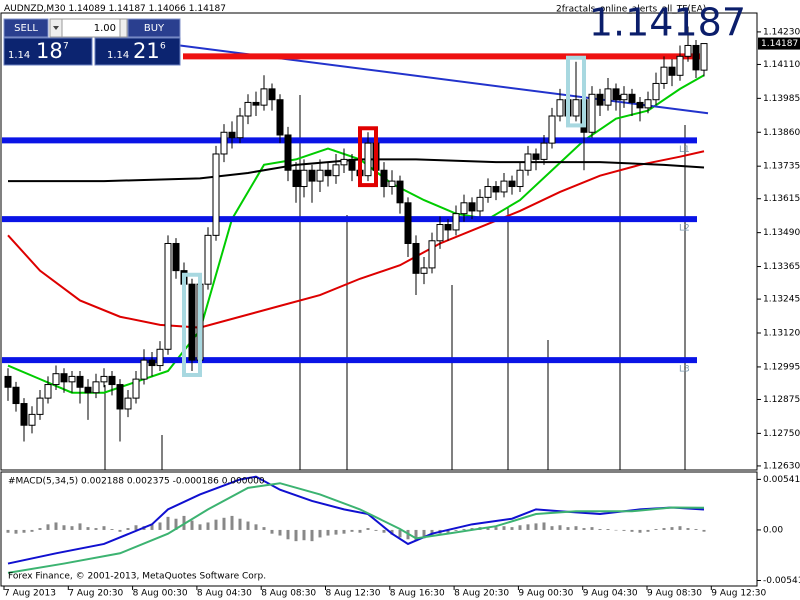 This screenshot has width=800, height=600. Describe the element at coordinates (105, 28) in the screenshot. I see `lot-value: 1.00` at that location.